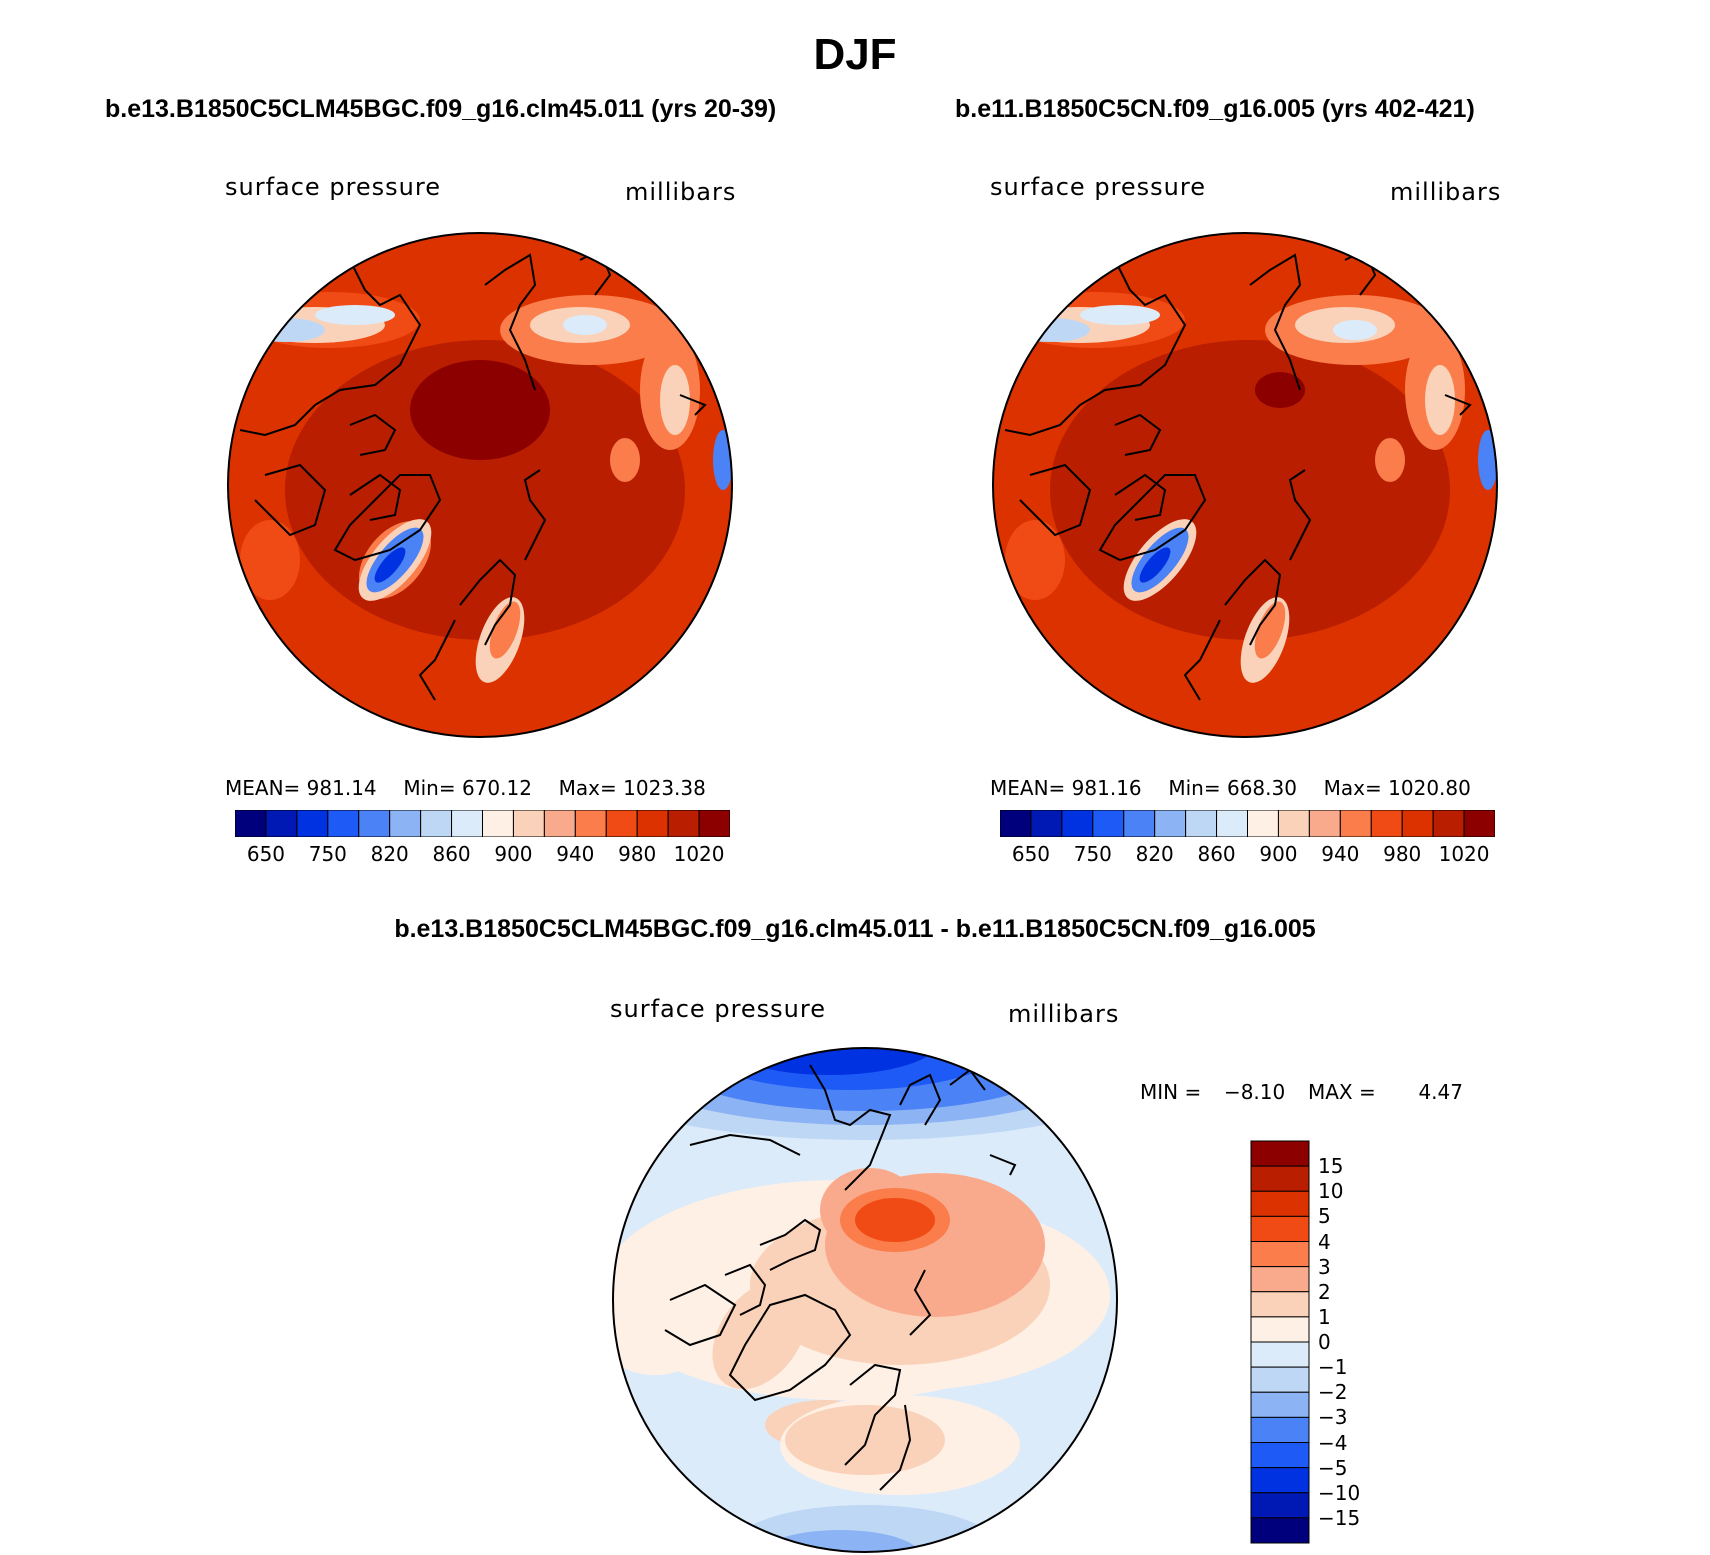 Image resolution: width=1710 pixels, height=1555 pixels. I want to click on difference-min-value: −8.10, so click(1254, 1092).